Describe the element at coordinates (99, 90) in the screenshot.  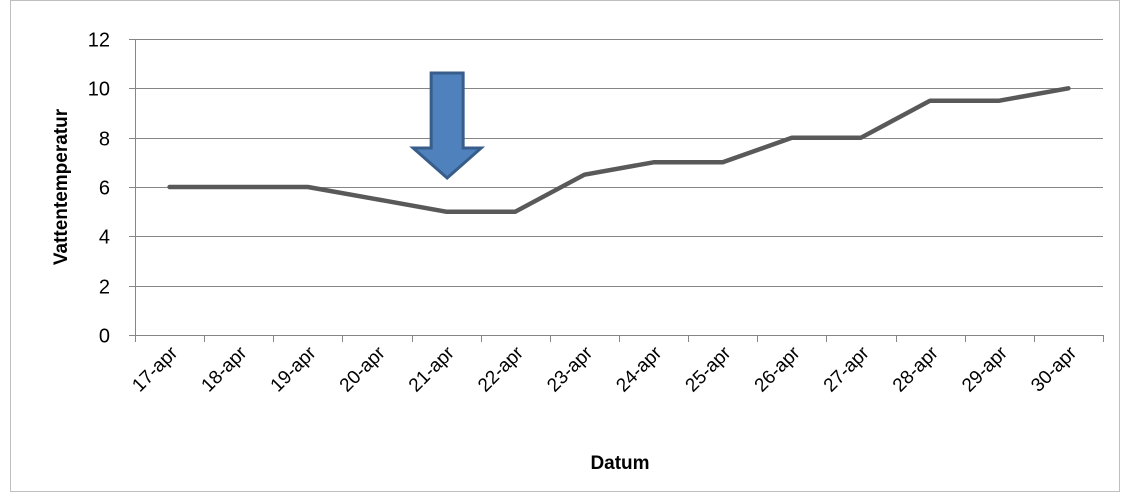
I see `y-tick-label: 10` at that location.